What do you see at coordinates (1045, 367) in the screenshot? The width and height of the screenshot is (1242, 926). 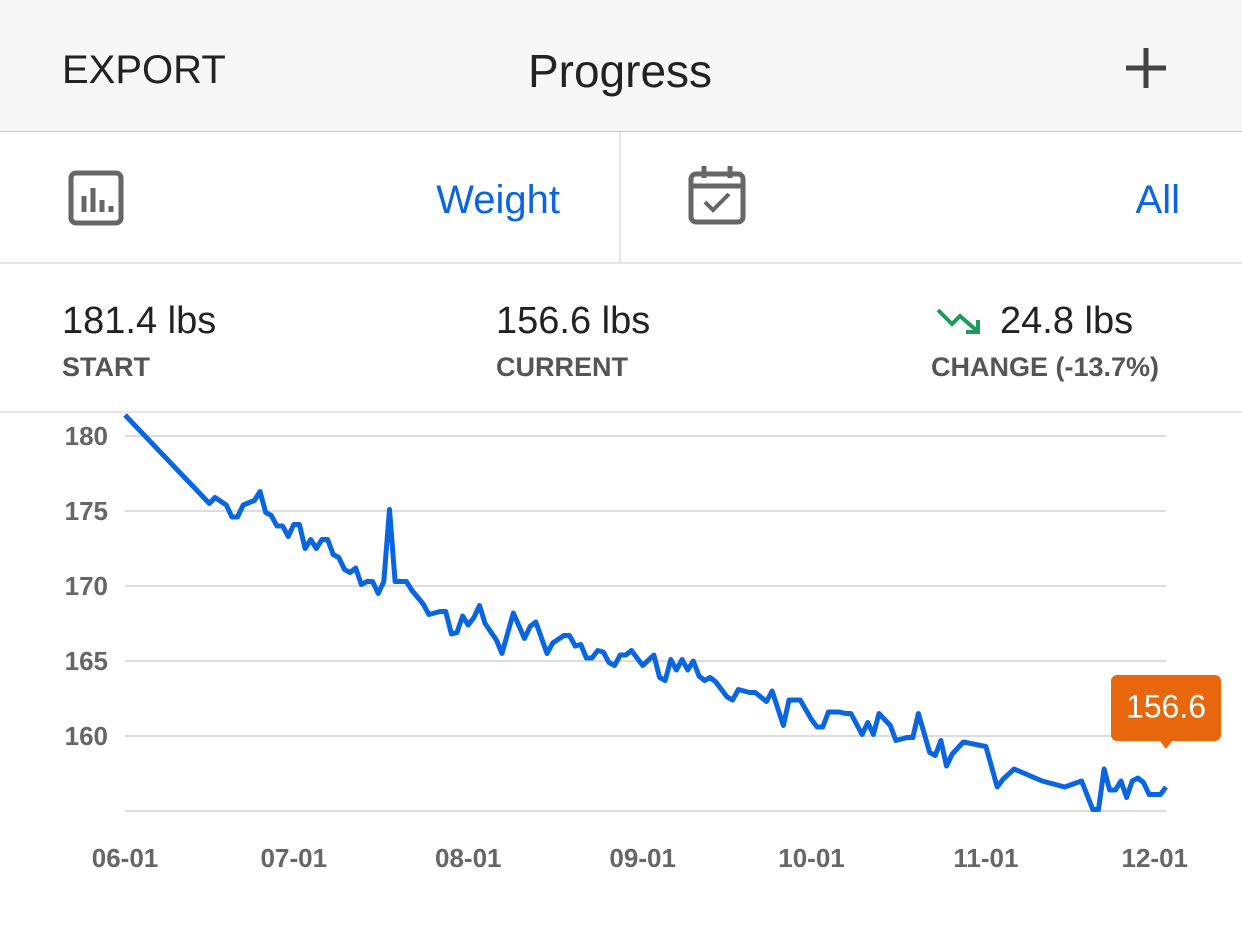 I see `stat-label: CHANGE (-13.7%)` at bounding box center [1045, 367].